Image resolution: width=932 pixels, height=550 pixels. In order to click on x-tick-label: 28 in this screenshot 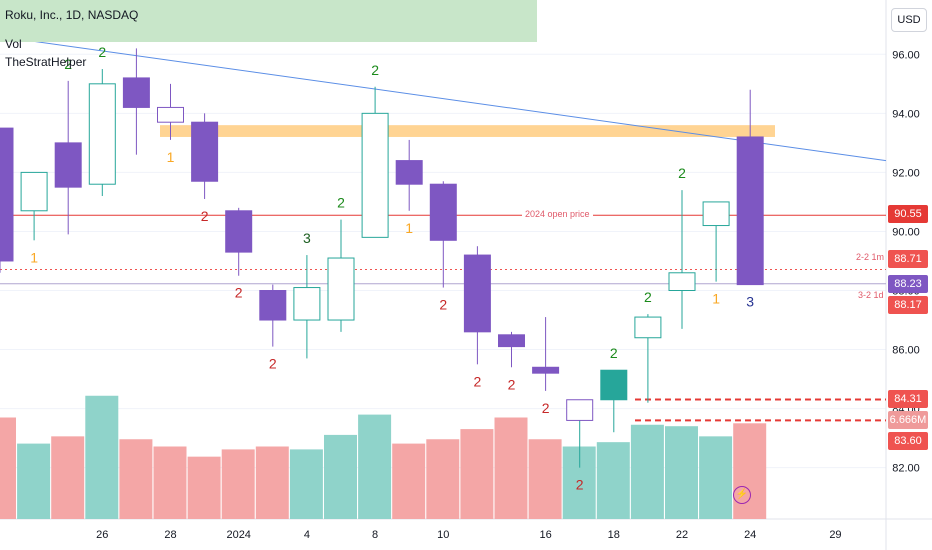, I will do `click(170, 535)`.